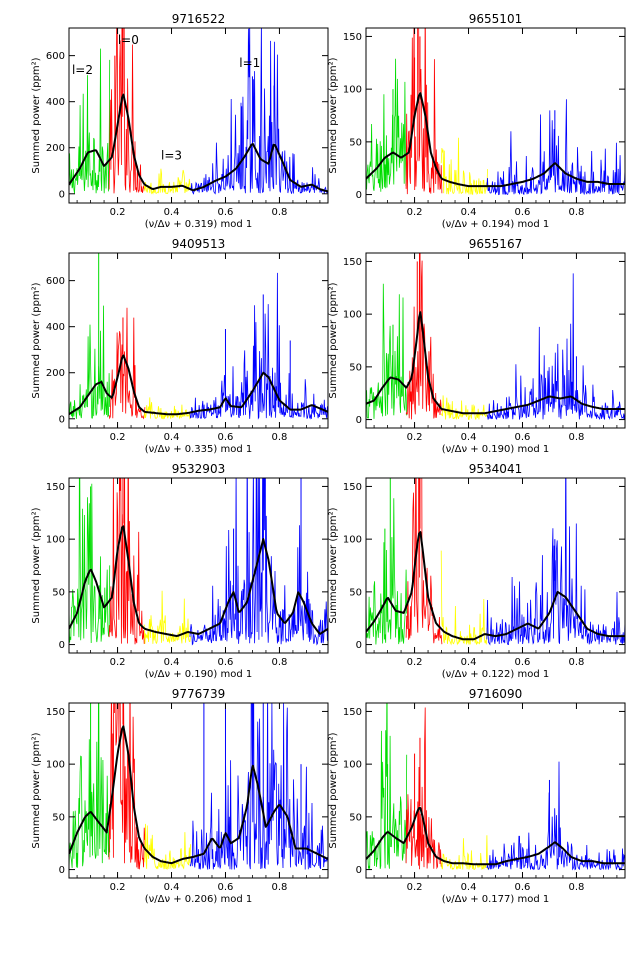 Image resolution: width=643 pixels, height=966 pixels. I want to click on x-axis-label: (ν/Δν + 0.177) mod 1, so click(495, 899).